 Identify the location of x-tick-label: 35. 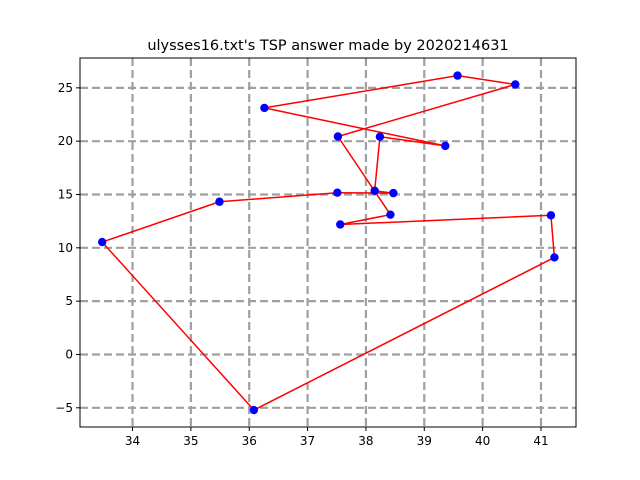
(190, 441).